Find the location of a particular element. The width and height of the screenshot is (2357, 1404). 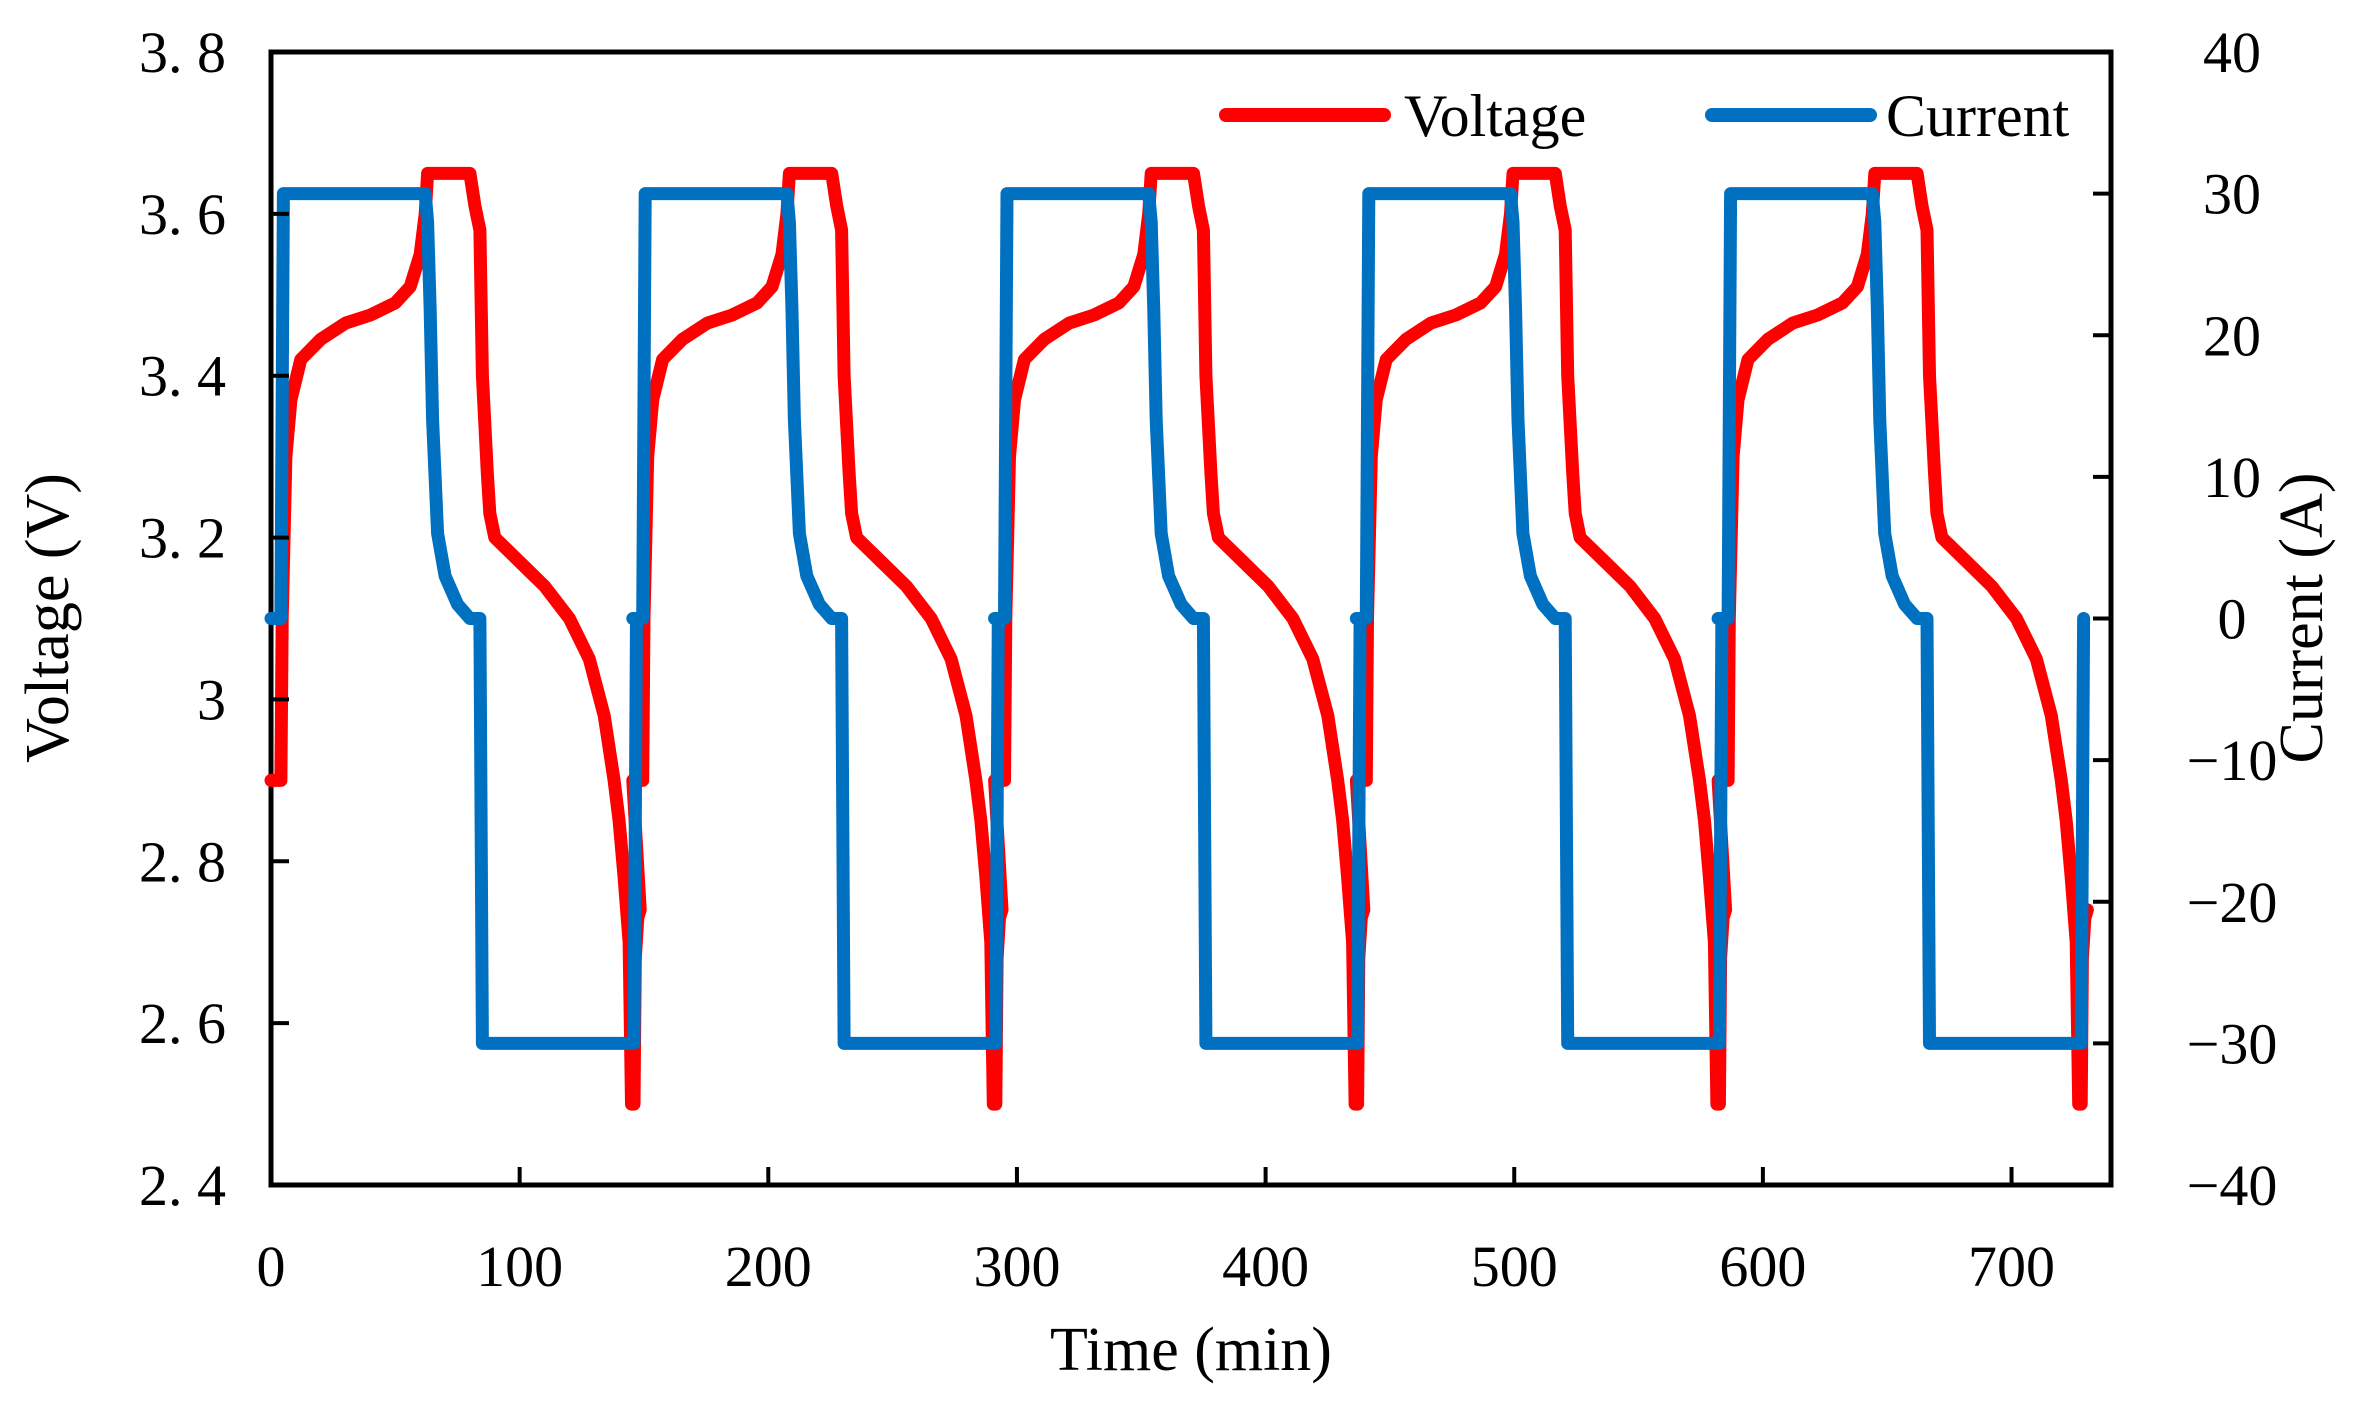

x-axis-title: Time (min) is located at coordinates (1191, 1350).